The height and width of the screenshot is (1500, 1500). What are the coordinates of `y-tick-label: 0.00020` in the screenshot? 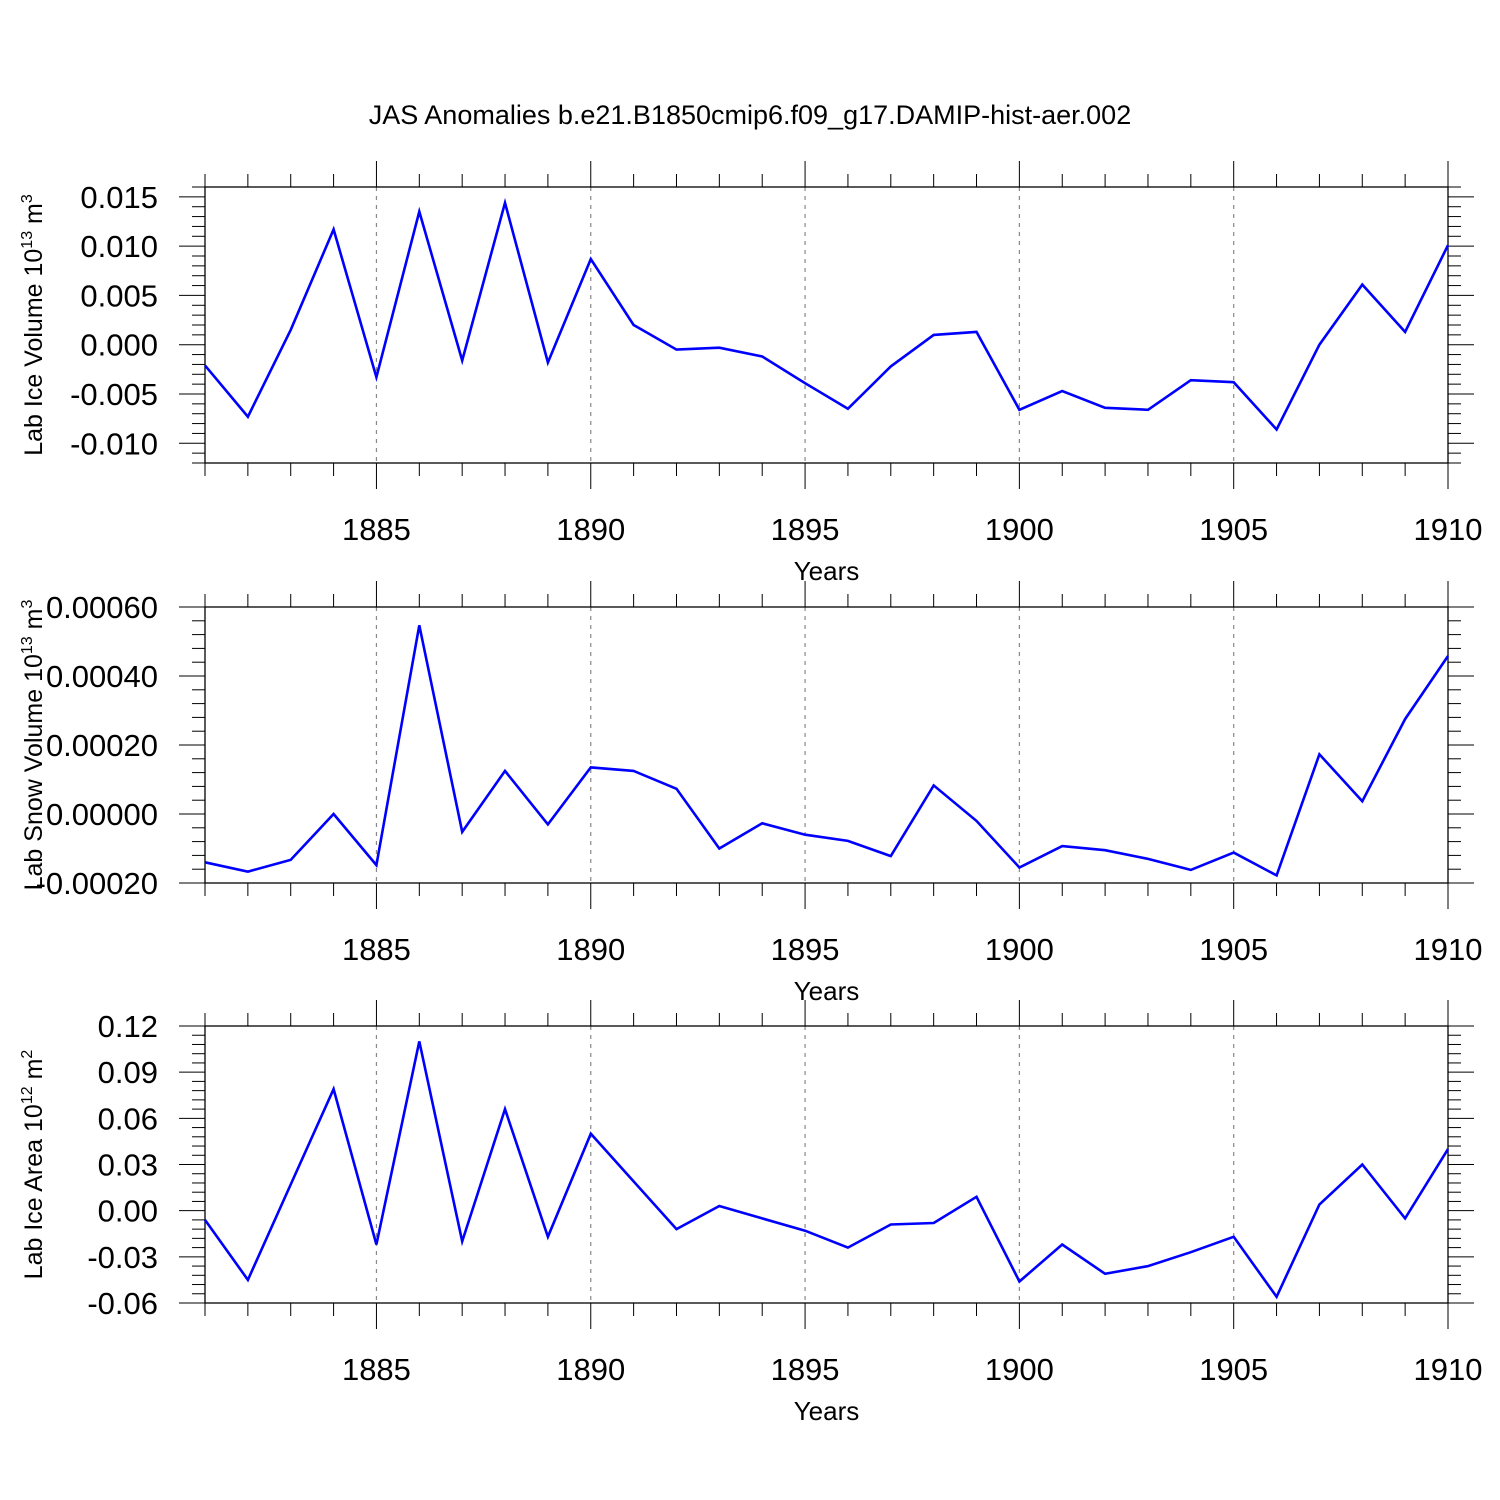 It's located at (102, 745).